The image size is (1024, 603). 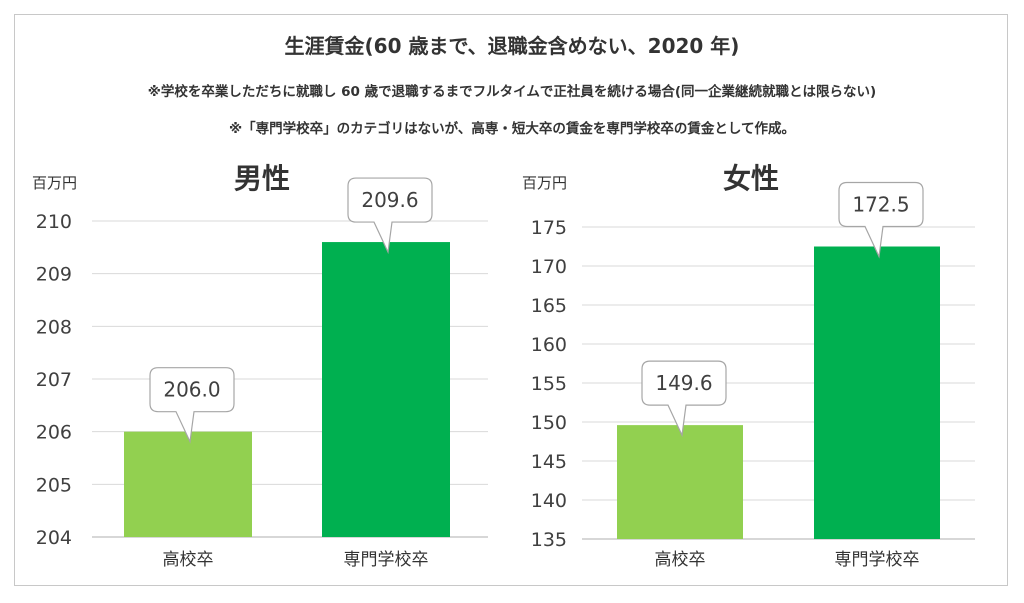 What do you see at coordinates (549, 462) in the screenshot?
I see `female-y-tick-label: 145` at bounding box center [549, 462].